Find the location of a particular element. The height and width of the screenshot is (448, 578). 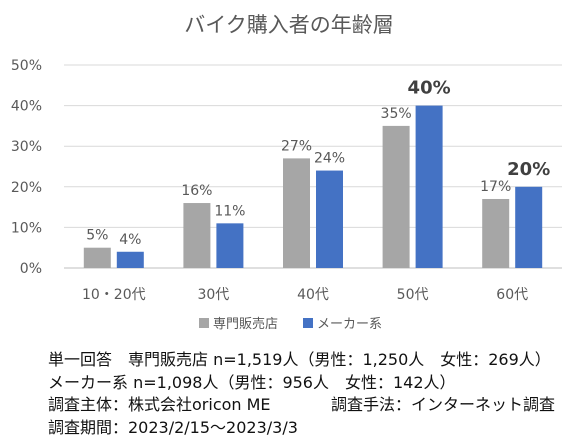

legend-label: メーカー系 is located at coordinates (349, 324).